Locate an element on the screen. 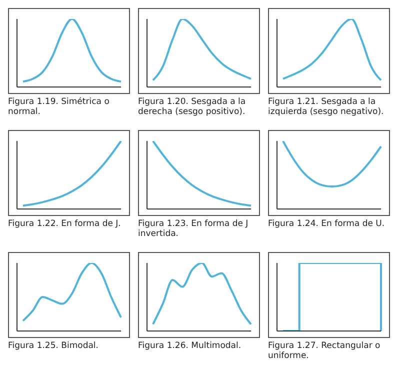 The width and height of the screenshot is (400, 378). text: Figura 1.22. En forma de J. is located at coordinates (65, 224).